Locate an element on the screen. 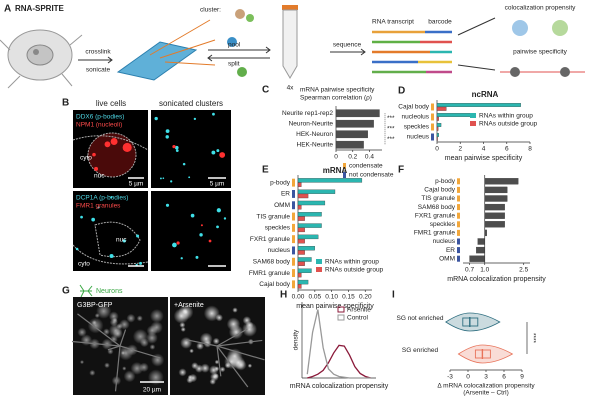 This screenshot has height=400, width=600. legend-label: RNAs within group is located at coordinates (352, 262).